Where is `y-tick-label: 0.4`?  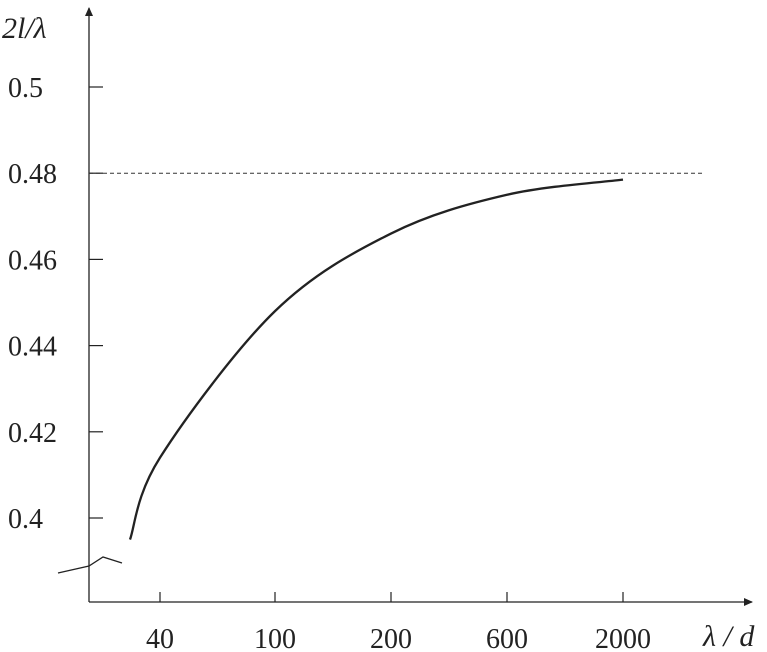
y-tick-label: 0.4 is located at coordinates (25, 519).